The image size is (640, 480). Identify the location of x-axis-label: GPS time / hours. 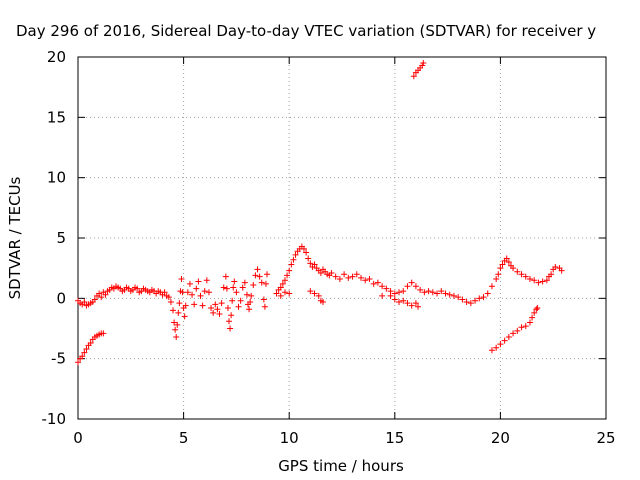
(341, 466).